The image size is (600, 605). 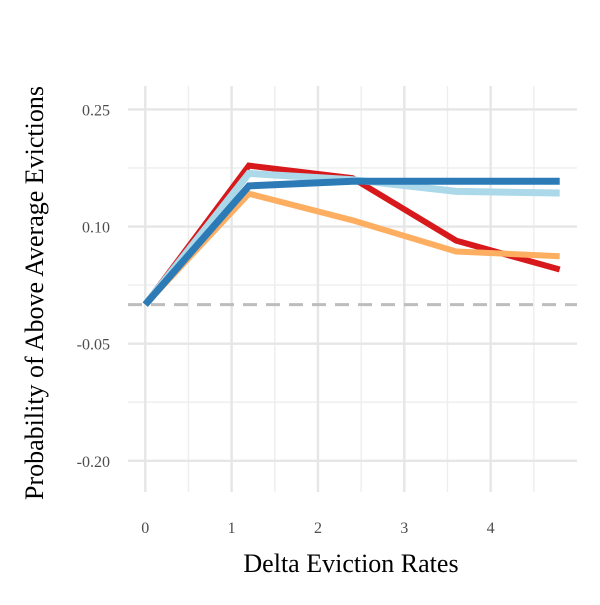 What do you see at coordinates (96, 228) in the screenshot?
I see `y-tick-label: 0.10` at bounding box center [96, 228].